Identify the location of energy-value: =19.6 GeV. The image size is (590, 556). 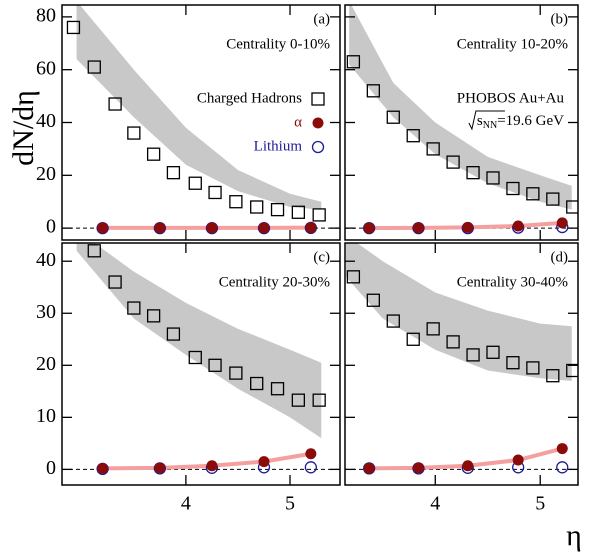
(530, 121).